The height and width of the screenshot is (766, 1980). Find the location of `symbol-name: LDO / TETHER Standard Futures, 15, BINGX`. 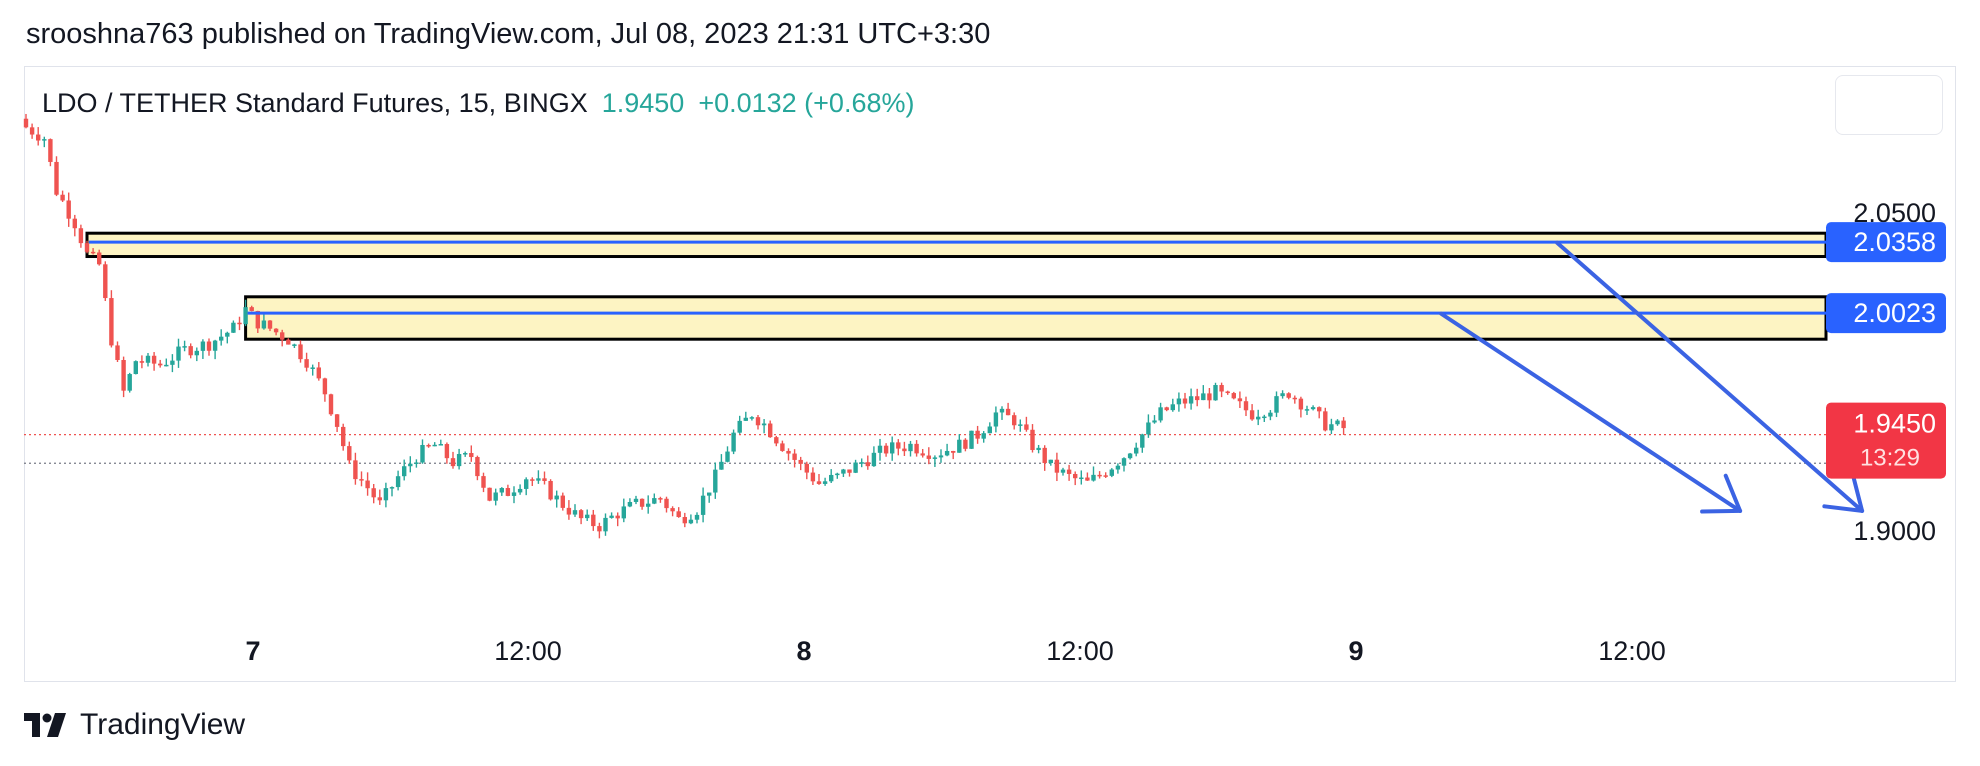

symbol-name: LDO / TETHER Standard Futures, 15, BINGX is located at coordinates (315, 103).